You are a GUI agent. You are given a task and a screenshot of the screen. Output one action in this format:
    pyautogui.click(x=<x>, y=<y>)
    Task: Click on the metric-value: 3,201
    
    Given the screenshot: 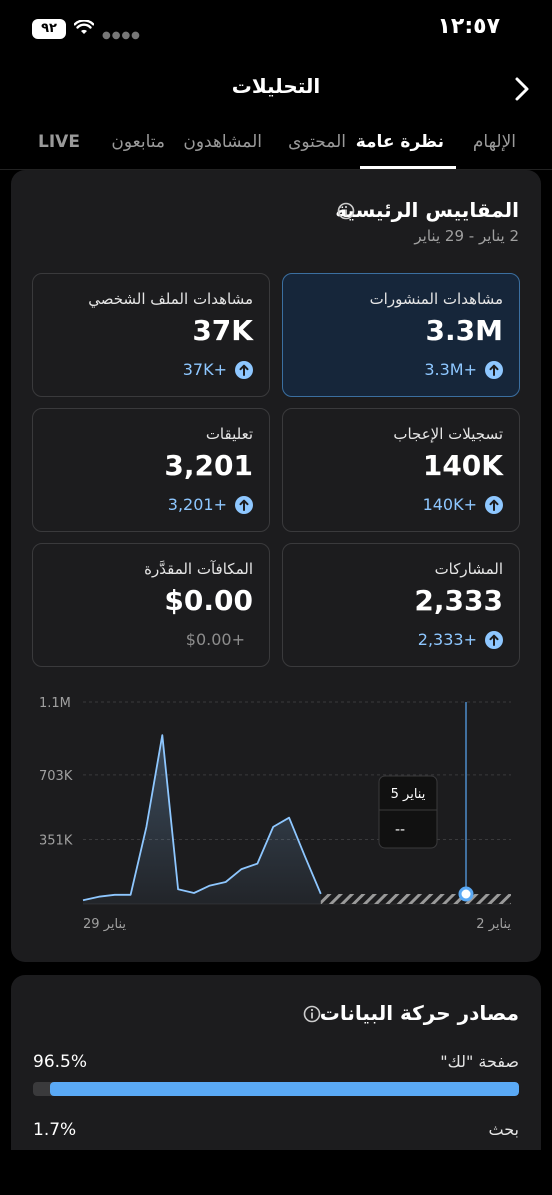 What is the action you would take?
    pyautogui.click(x=208, y=465)
    